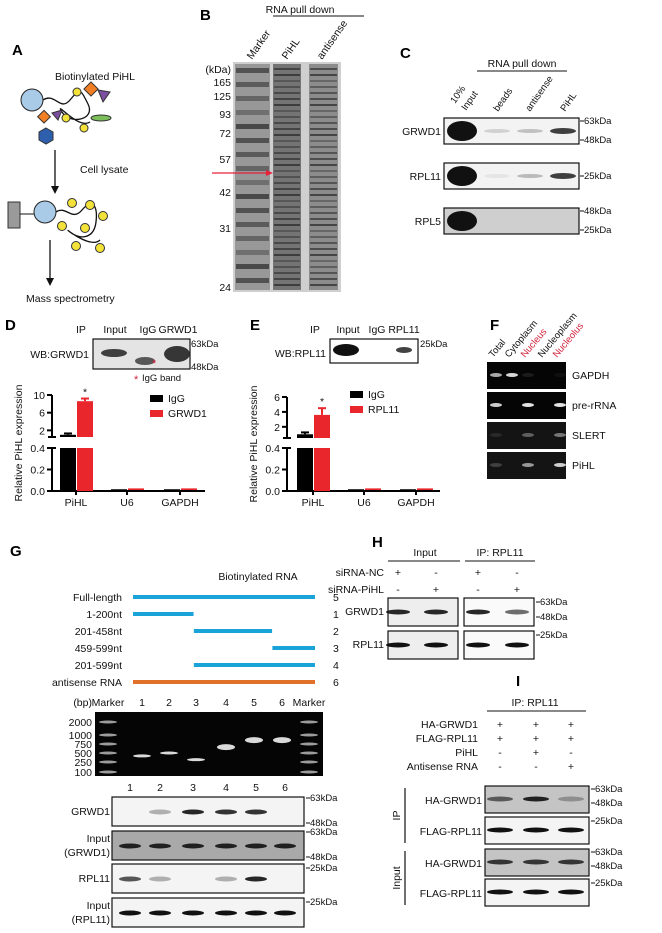 This screenshot has height=933, width=662. Describe the element at coordinates (259, 45) in the screenshot. I see `lane-label-marker: Marker` at that location.